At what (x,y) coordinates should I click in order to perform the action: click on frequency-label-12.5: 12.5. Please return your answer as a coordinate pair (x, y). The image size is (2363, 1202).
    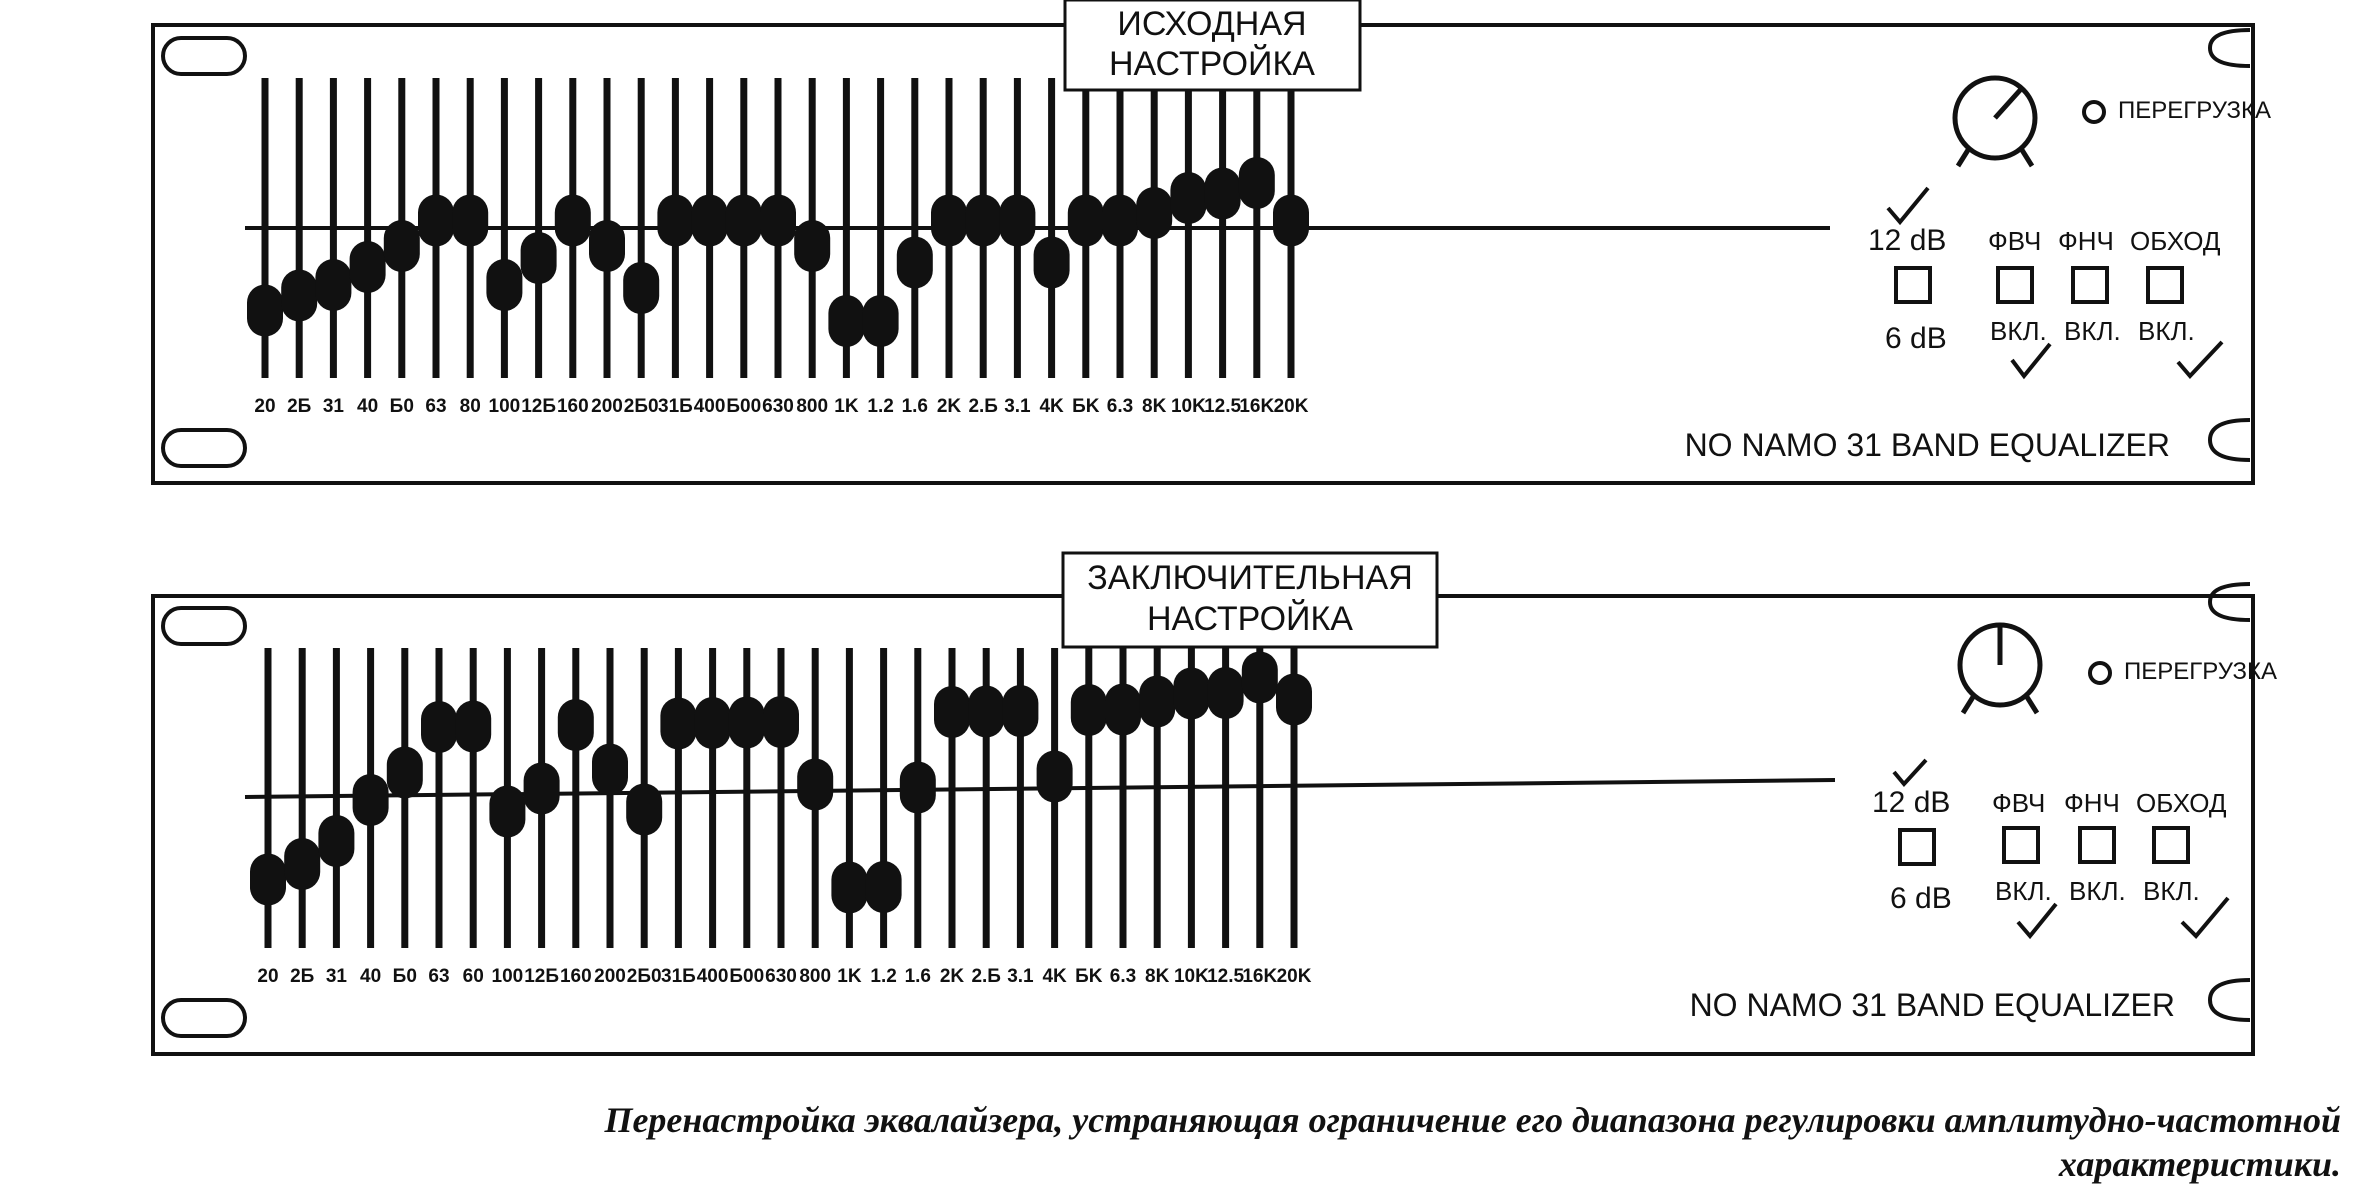
    Looking at the image, I should click on (1225, 976).